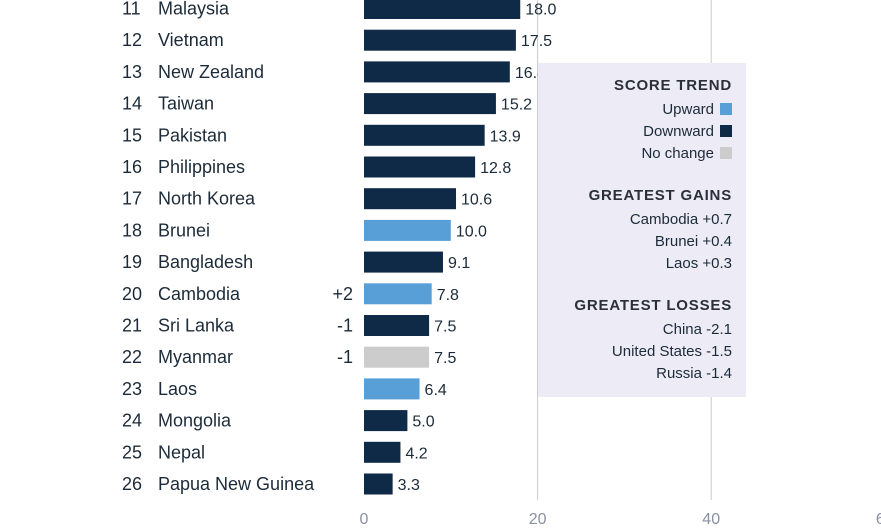  I want to click on x-tick-label: 20, so click(538, 519).